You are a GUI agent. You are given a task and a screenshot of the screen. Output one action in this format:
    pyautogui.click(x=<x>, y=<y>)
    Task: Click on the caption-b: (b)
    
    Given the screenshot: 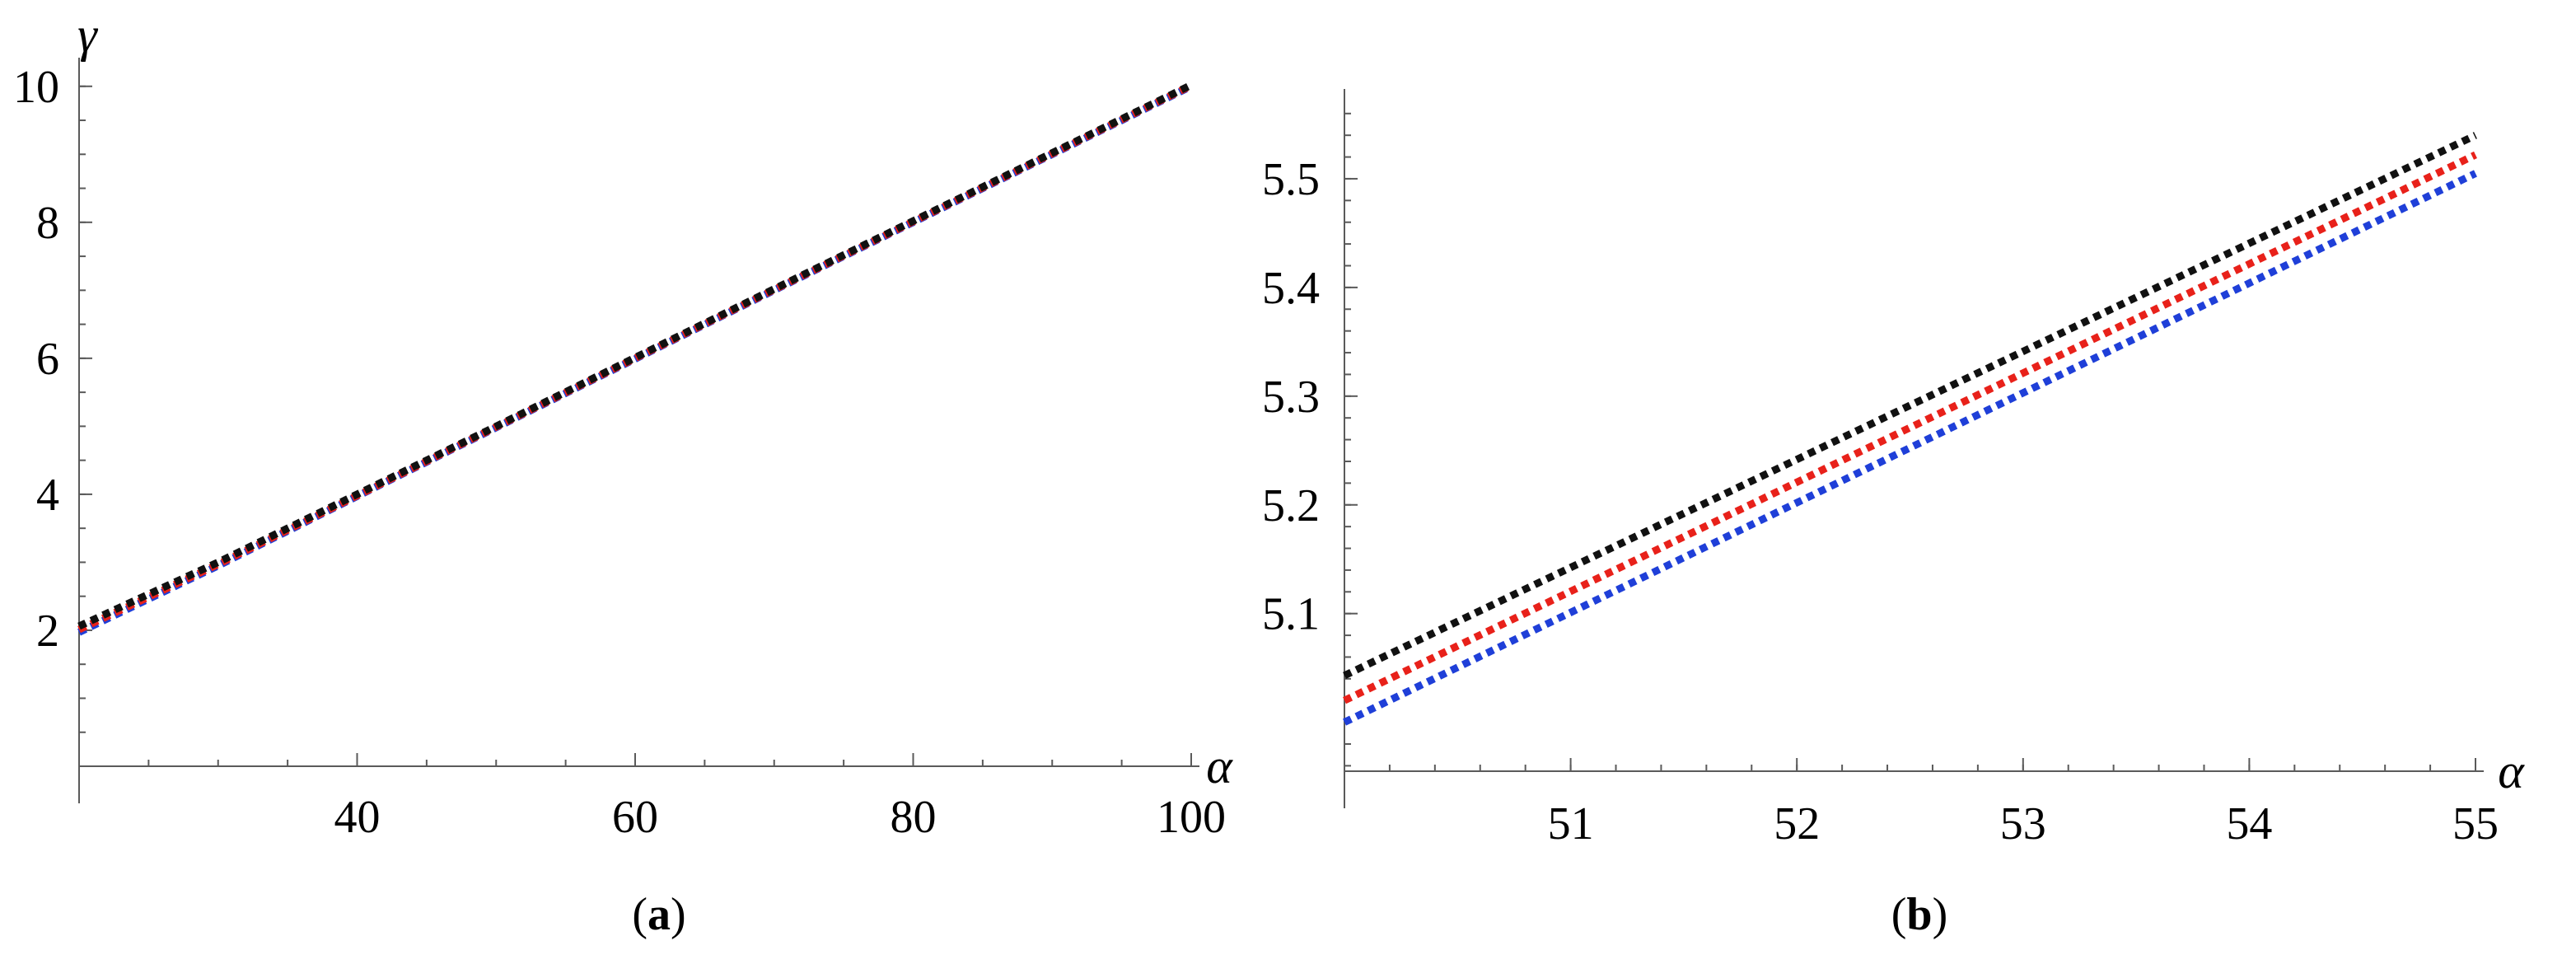 What is the action you would take?
    pyautogui.click(x=1919, y=914)
    